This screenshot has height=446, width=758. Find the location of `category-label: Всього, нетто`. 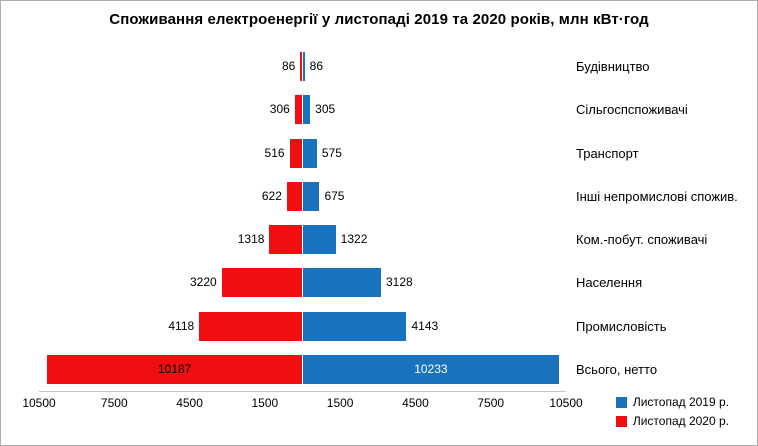

category-label: Всього, нетто is located at coordinates (617, 369).